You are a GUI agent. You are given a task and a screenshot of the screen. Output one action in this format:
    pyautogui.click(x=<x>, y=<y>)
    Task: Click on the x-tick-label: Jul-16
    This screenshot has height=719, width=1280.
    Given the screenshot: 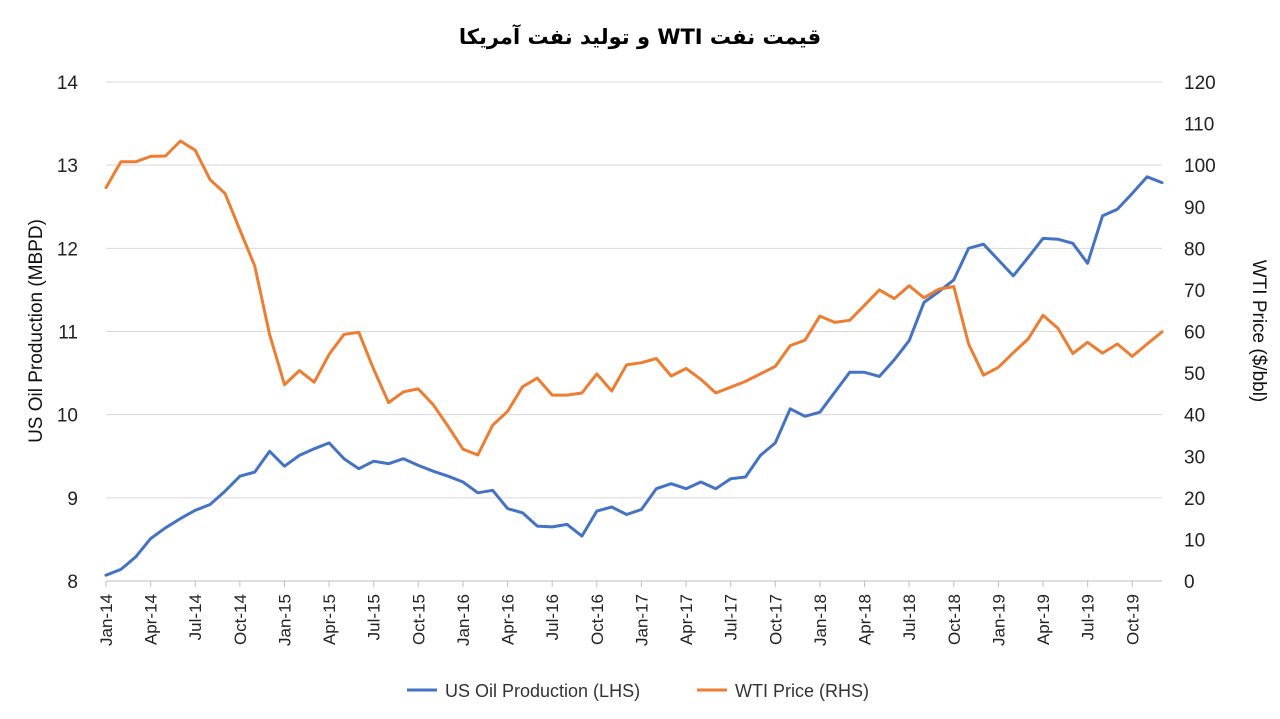 What is the action you would take?
    pyautogui.click(x=552, y=617)
    